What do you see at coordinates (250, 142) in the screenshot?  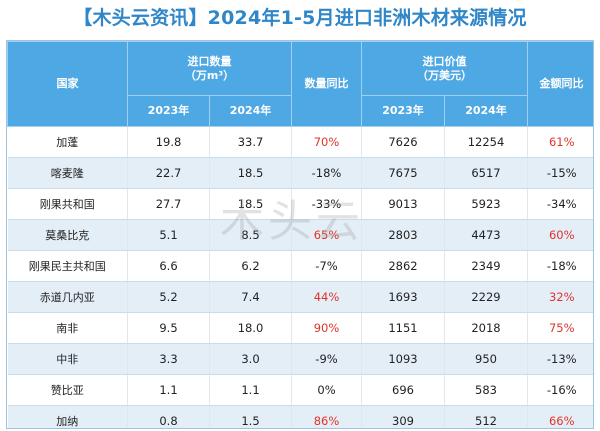 I see `cell-qty-2024: 33.7` at bounding box center [250, 142].